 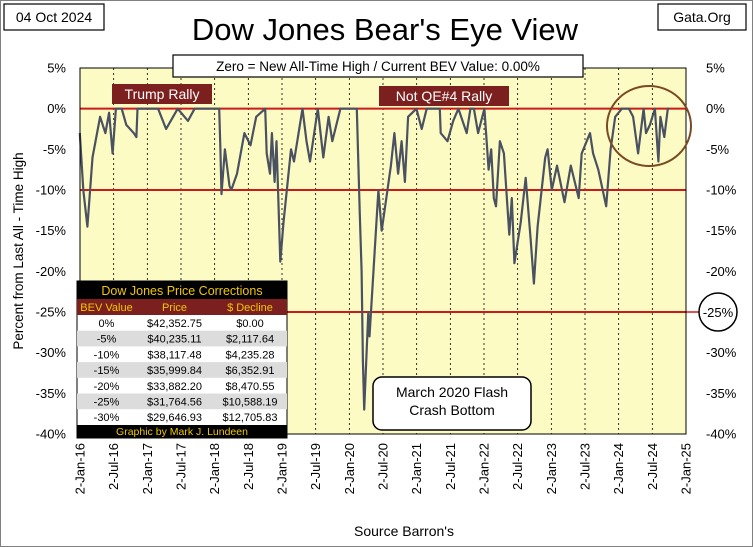 I want to click on table-cell: $29,646.93, so click(x=174, y=418).